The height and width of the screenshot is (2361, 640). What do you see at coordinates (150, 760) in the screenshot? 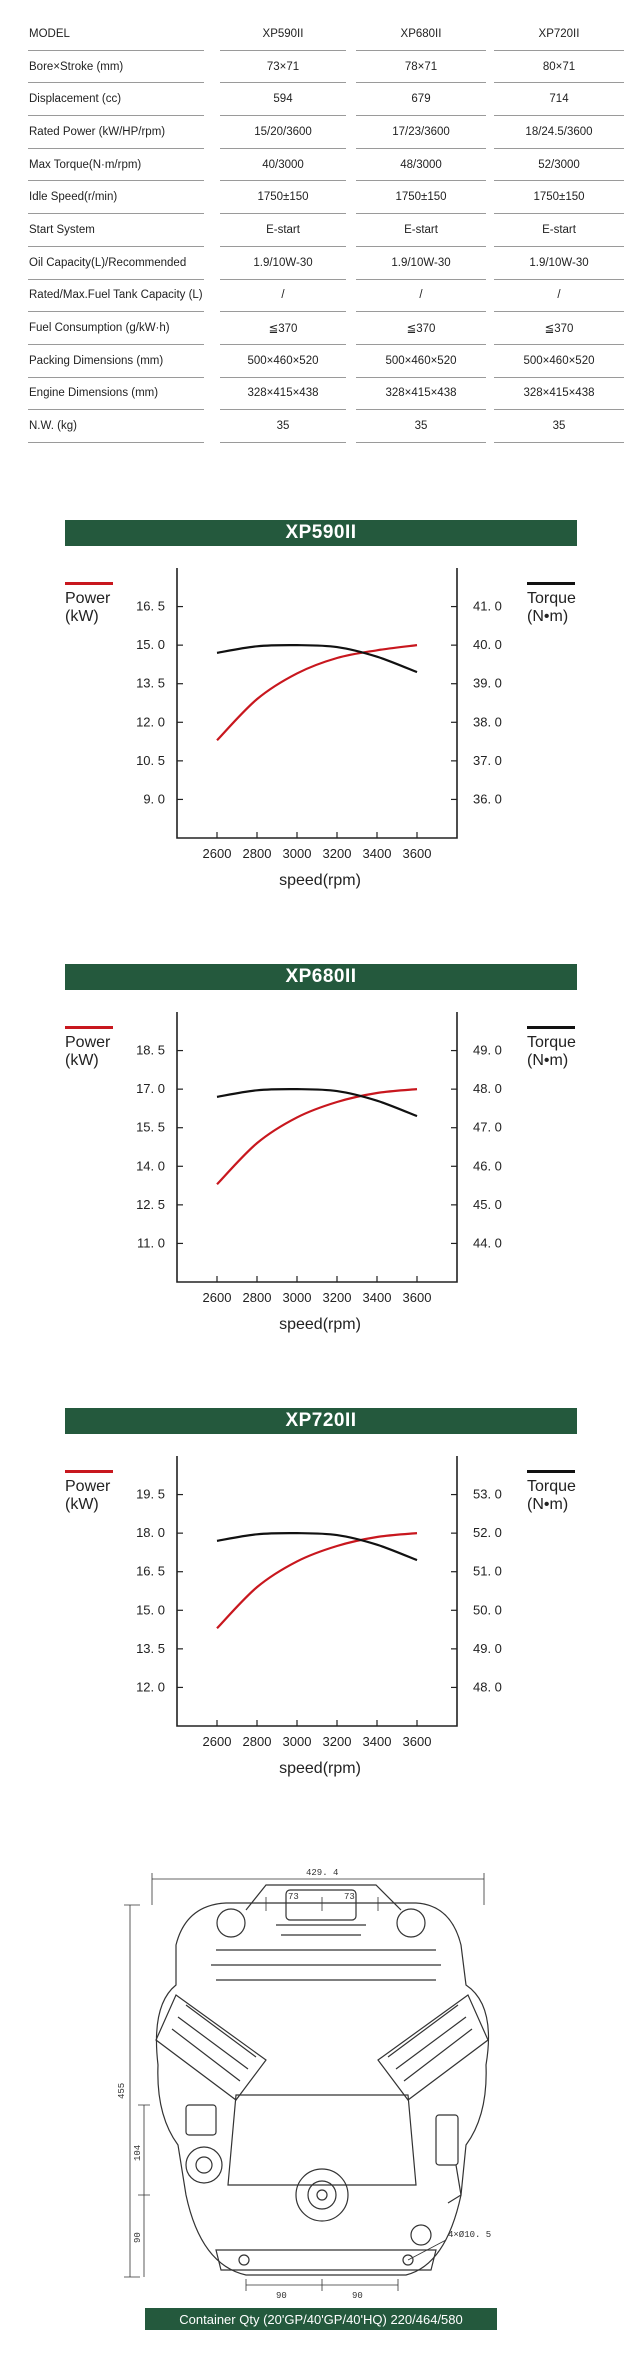
I see `y-left-tick-label: 10. 5` at bounding box center [150, 760].